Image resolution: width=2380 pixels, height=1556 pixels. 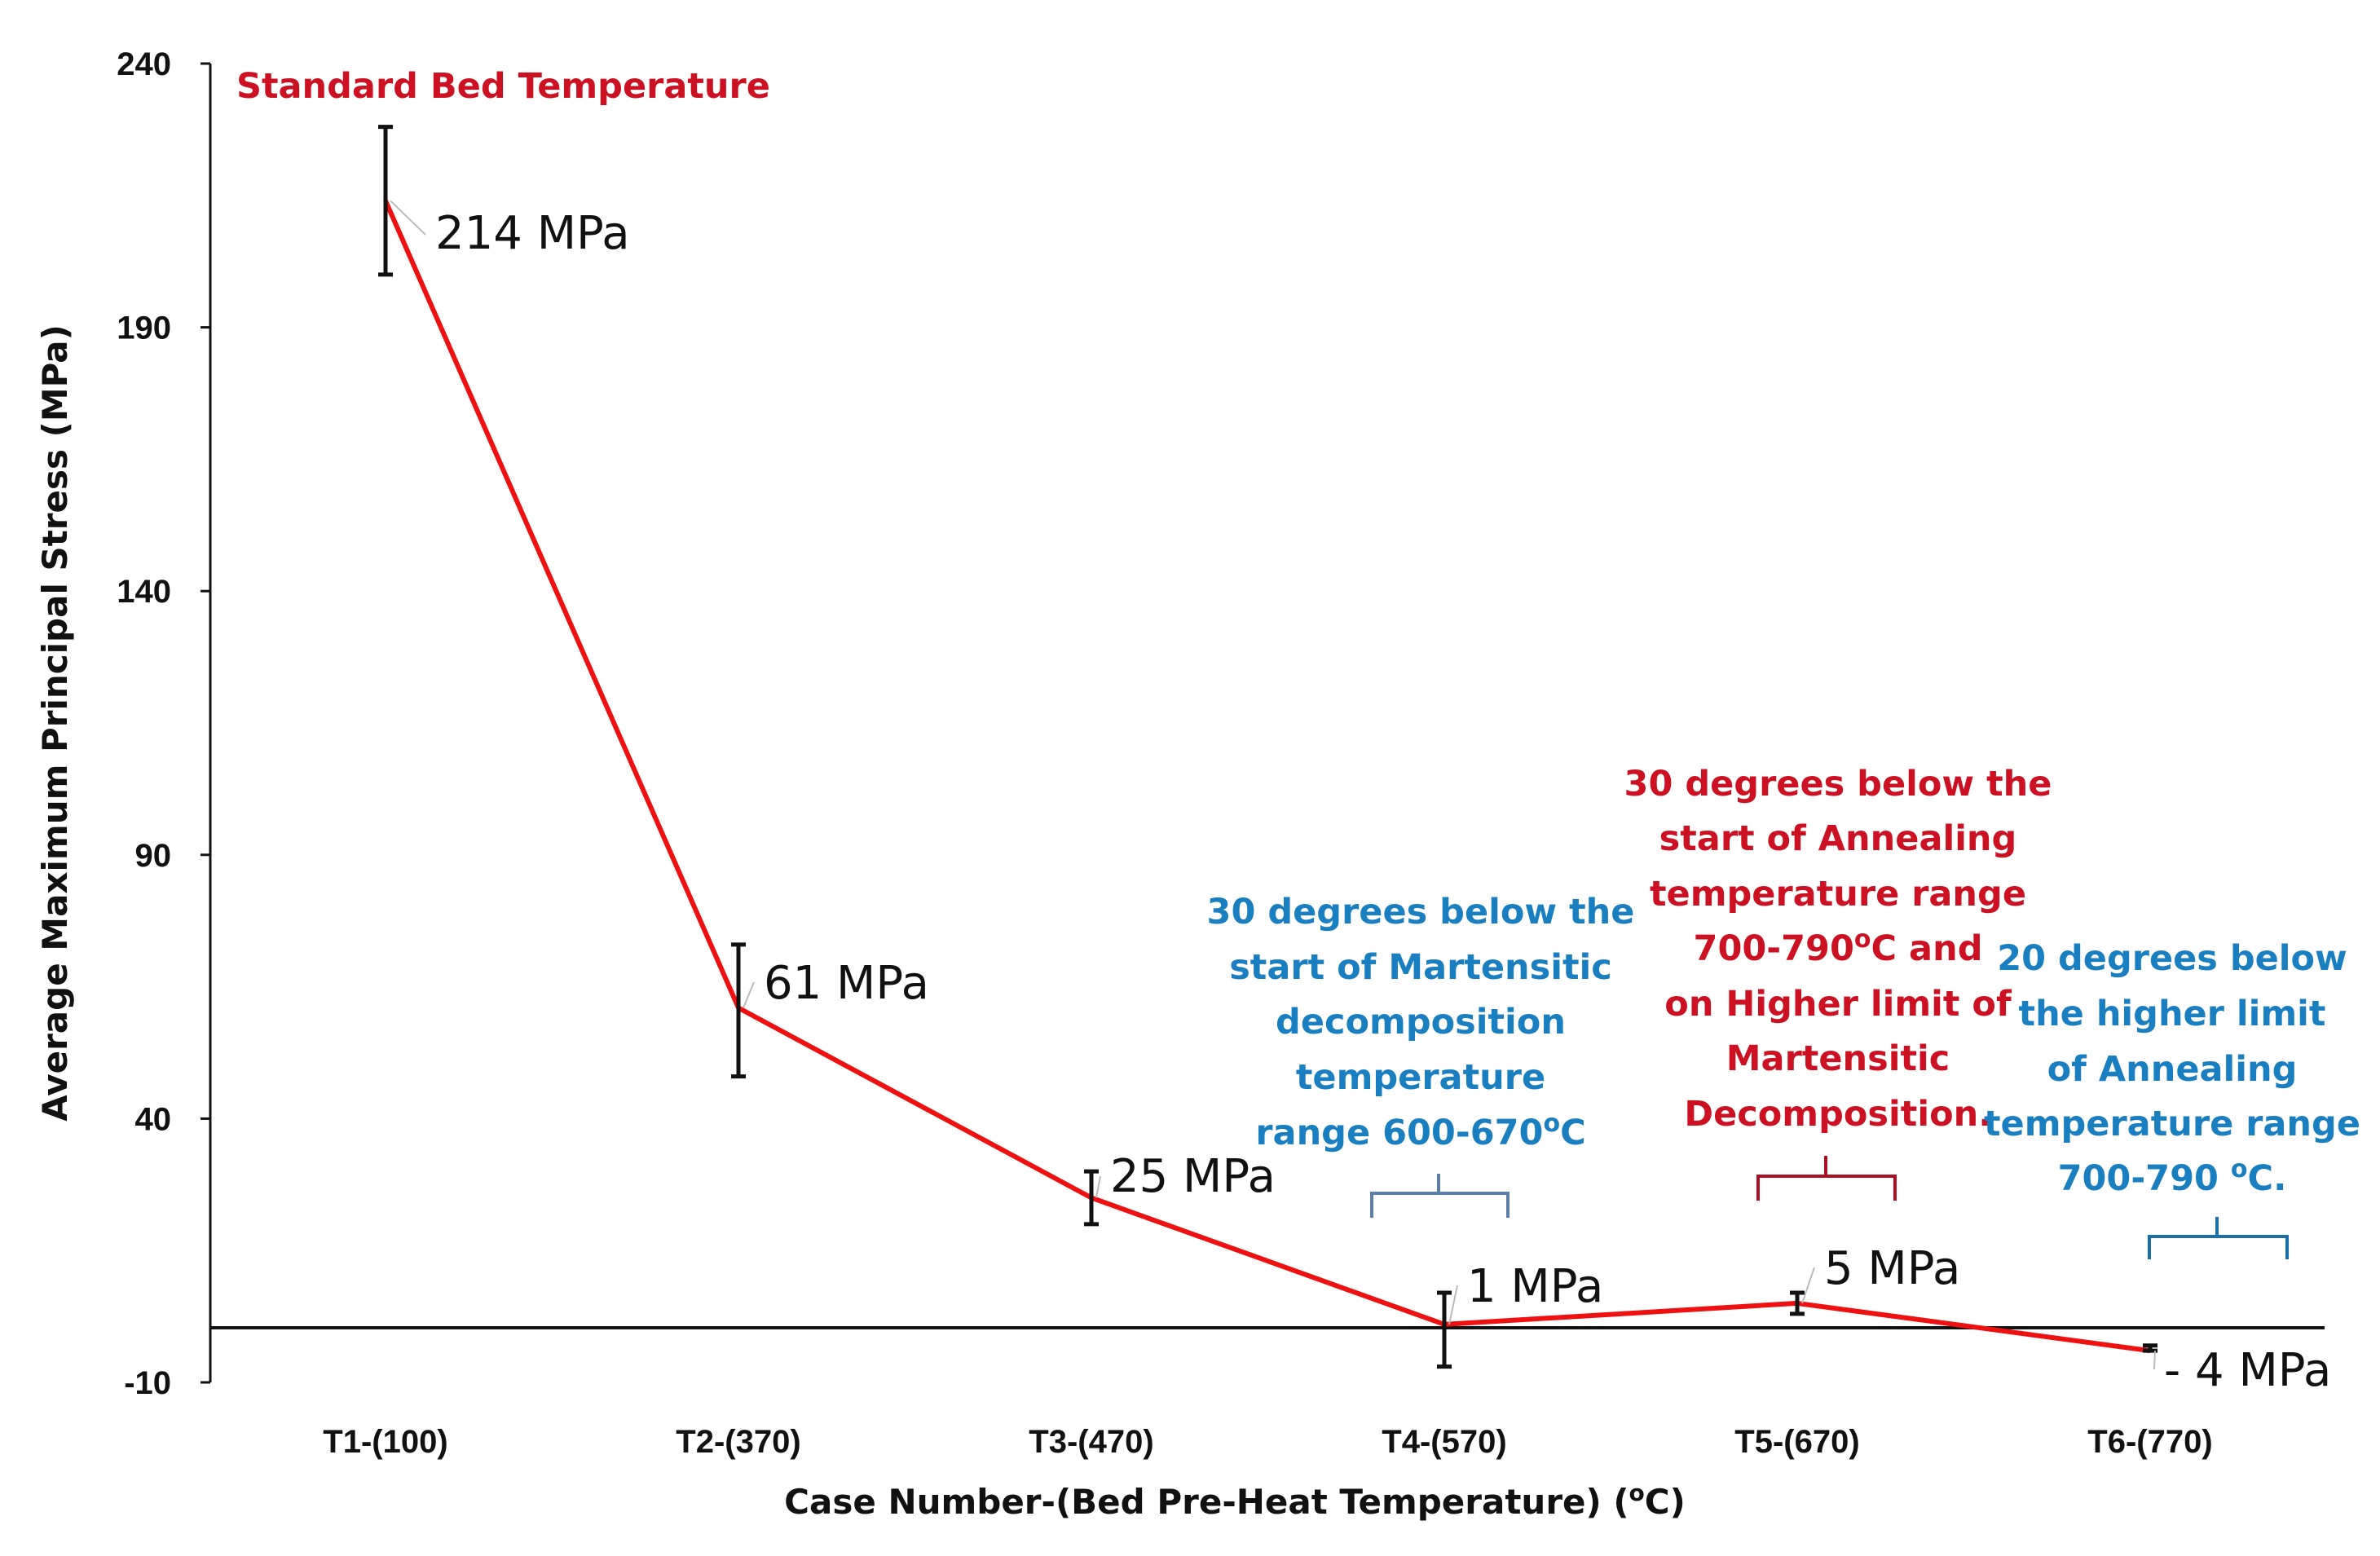 What do you see at coordinates (148, 1383) in the screenshot?
I see `y-tick-label: -10` at bounding box center [148, 1383].